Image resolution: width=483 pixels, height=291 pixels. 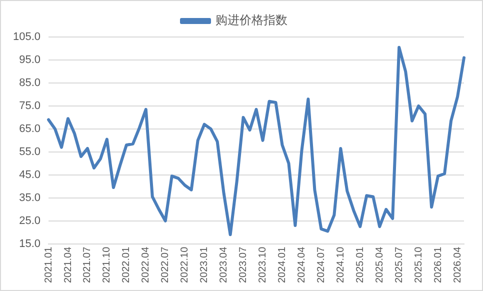 I want to click on x-tick-label: 2024.04, so click(x=302, y=265).